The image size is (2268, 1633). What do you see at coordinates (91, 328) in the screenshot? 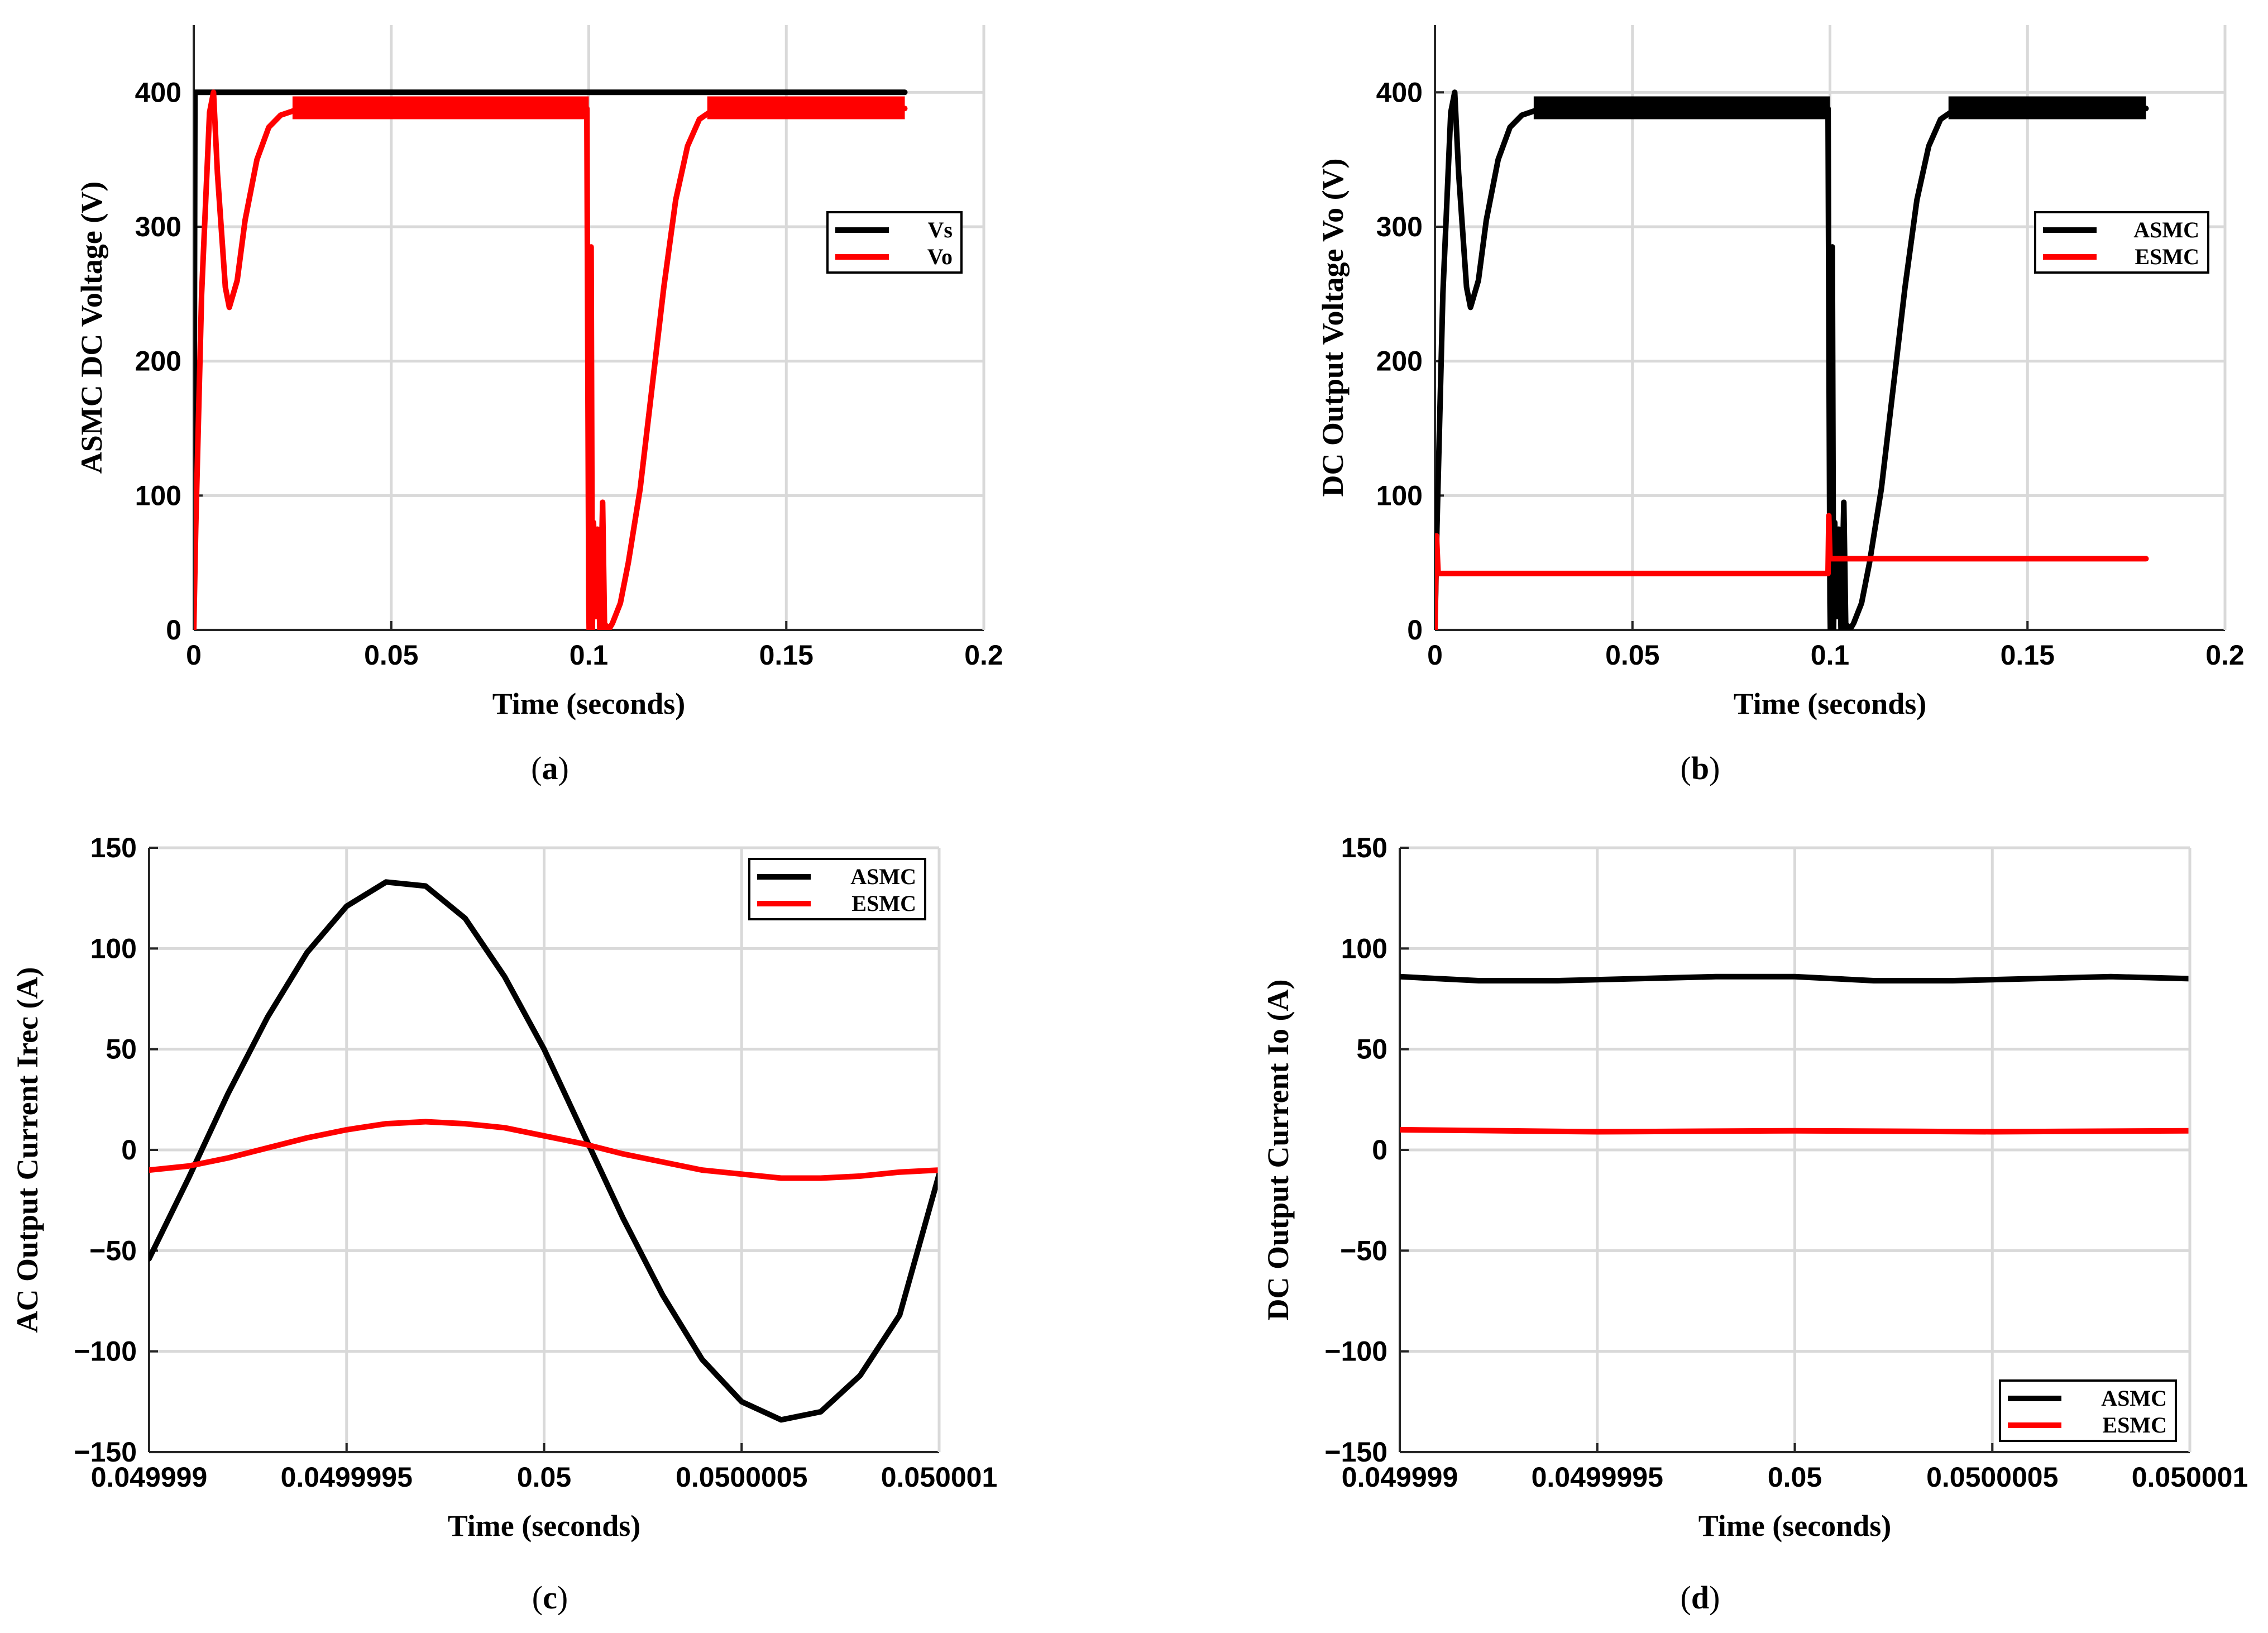
I see `y-axis-title: ASMC DC Voltage (V)` at bounding box center [91, 328].